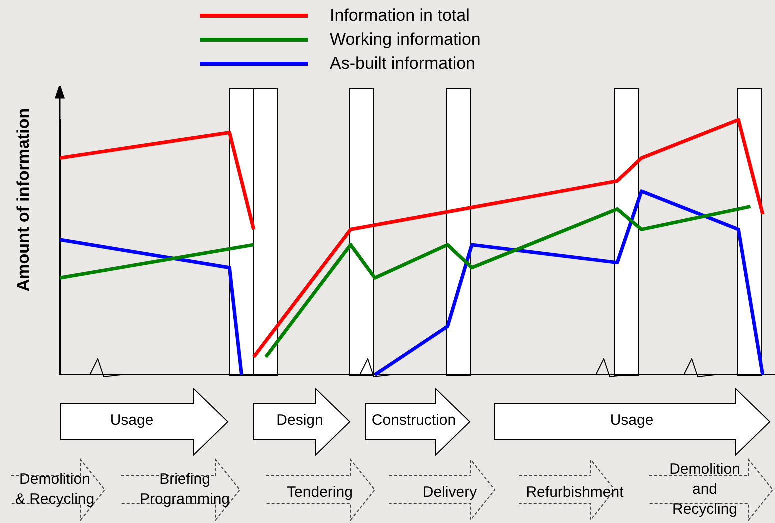 The width and height of the screenshot is (775, 523). What do you see at coordinates (405, 40) in the screenshot?
I see `text: Working information` at bounding box center [405, 40].